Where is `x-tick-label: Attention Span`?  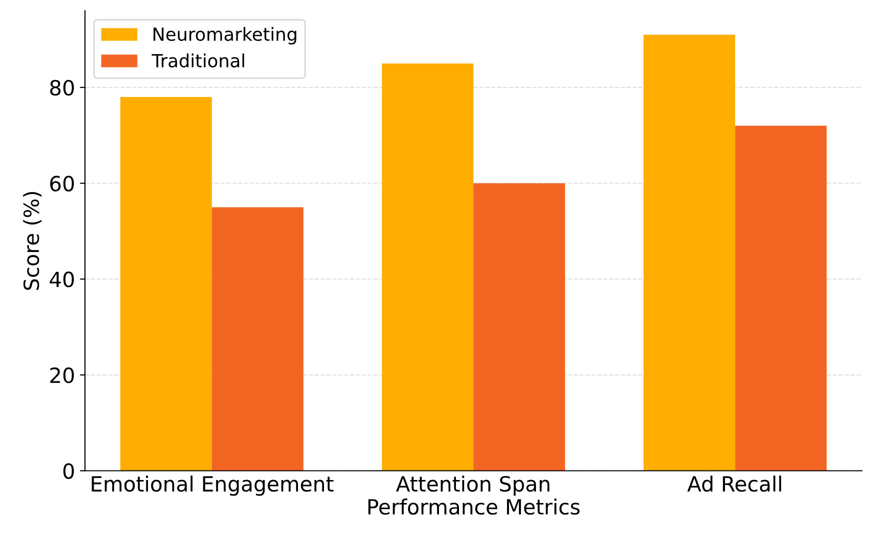
x-tick-label: Attention Span is located at coordinates (473, 486).